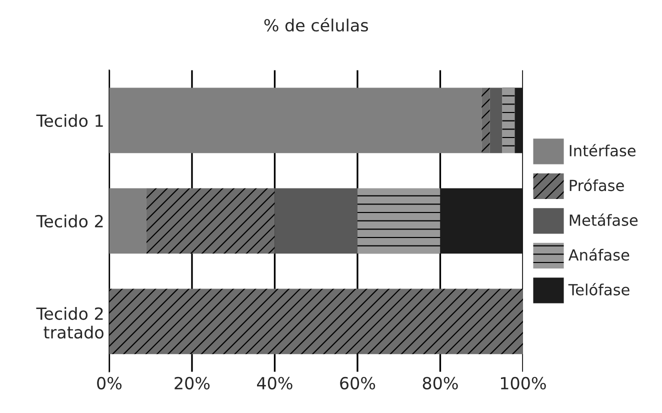  Describe the element at coordinates (69, 221) in the screenshot. I see `y-tick-label: Tecido 2` at that location.